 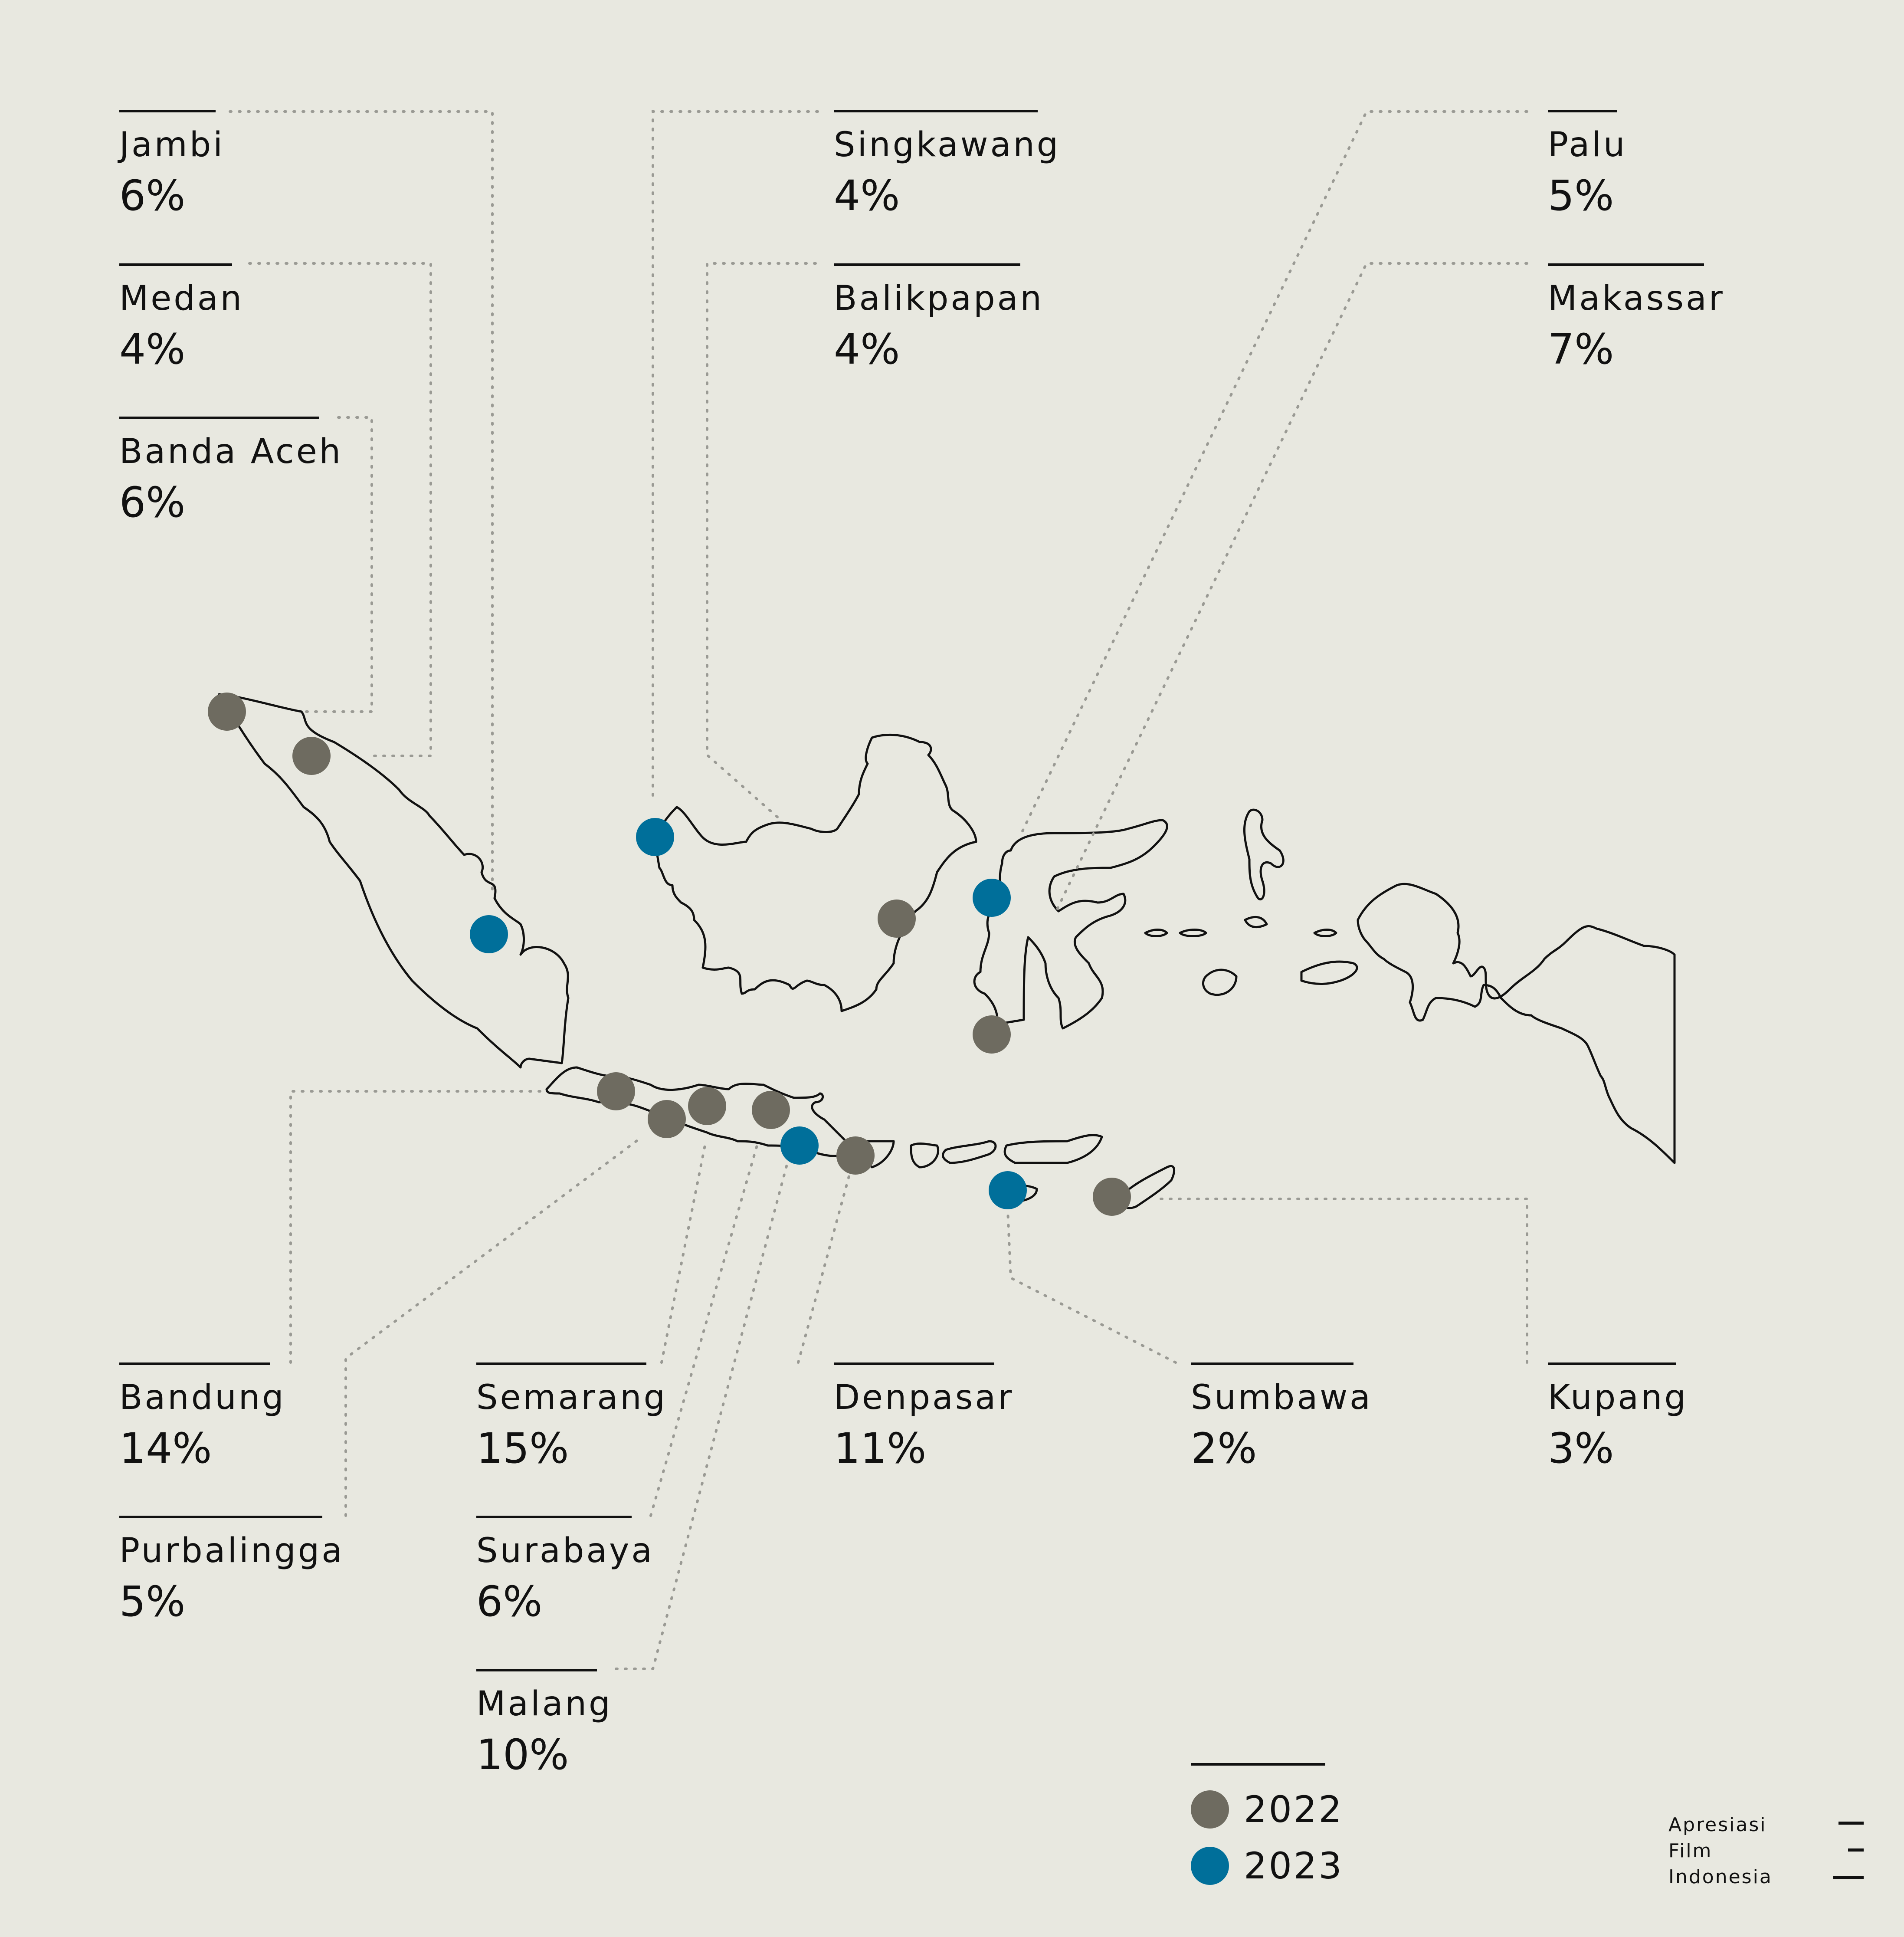 I want to click on leader-line-jambi, so click(x=361, y=501).